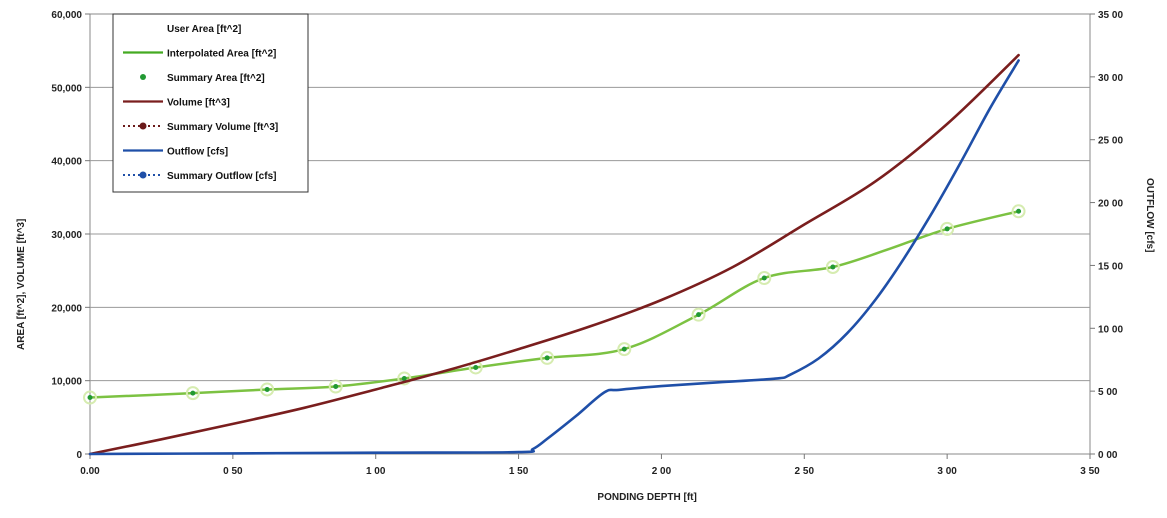  What do you see at coordinates (1110, 329) in the screenshot?
I see `y-right-tick-label: 10 00` at bounding box center [1110, 329].